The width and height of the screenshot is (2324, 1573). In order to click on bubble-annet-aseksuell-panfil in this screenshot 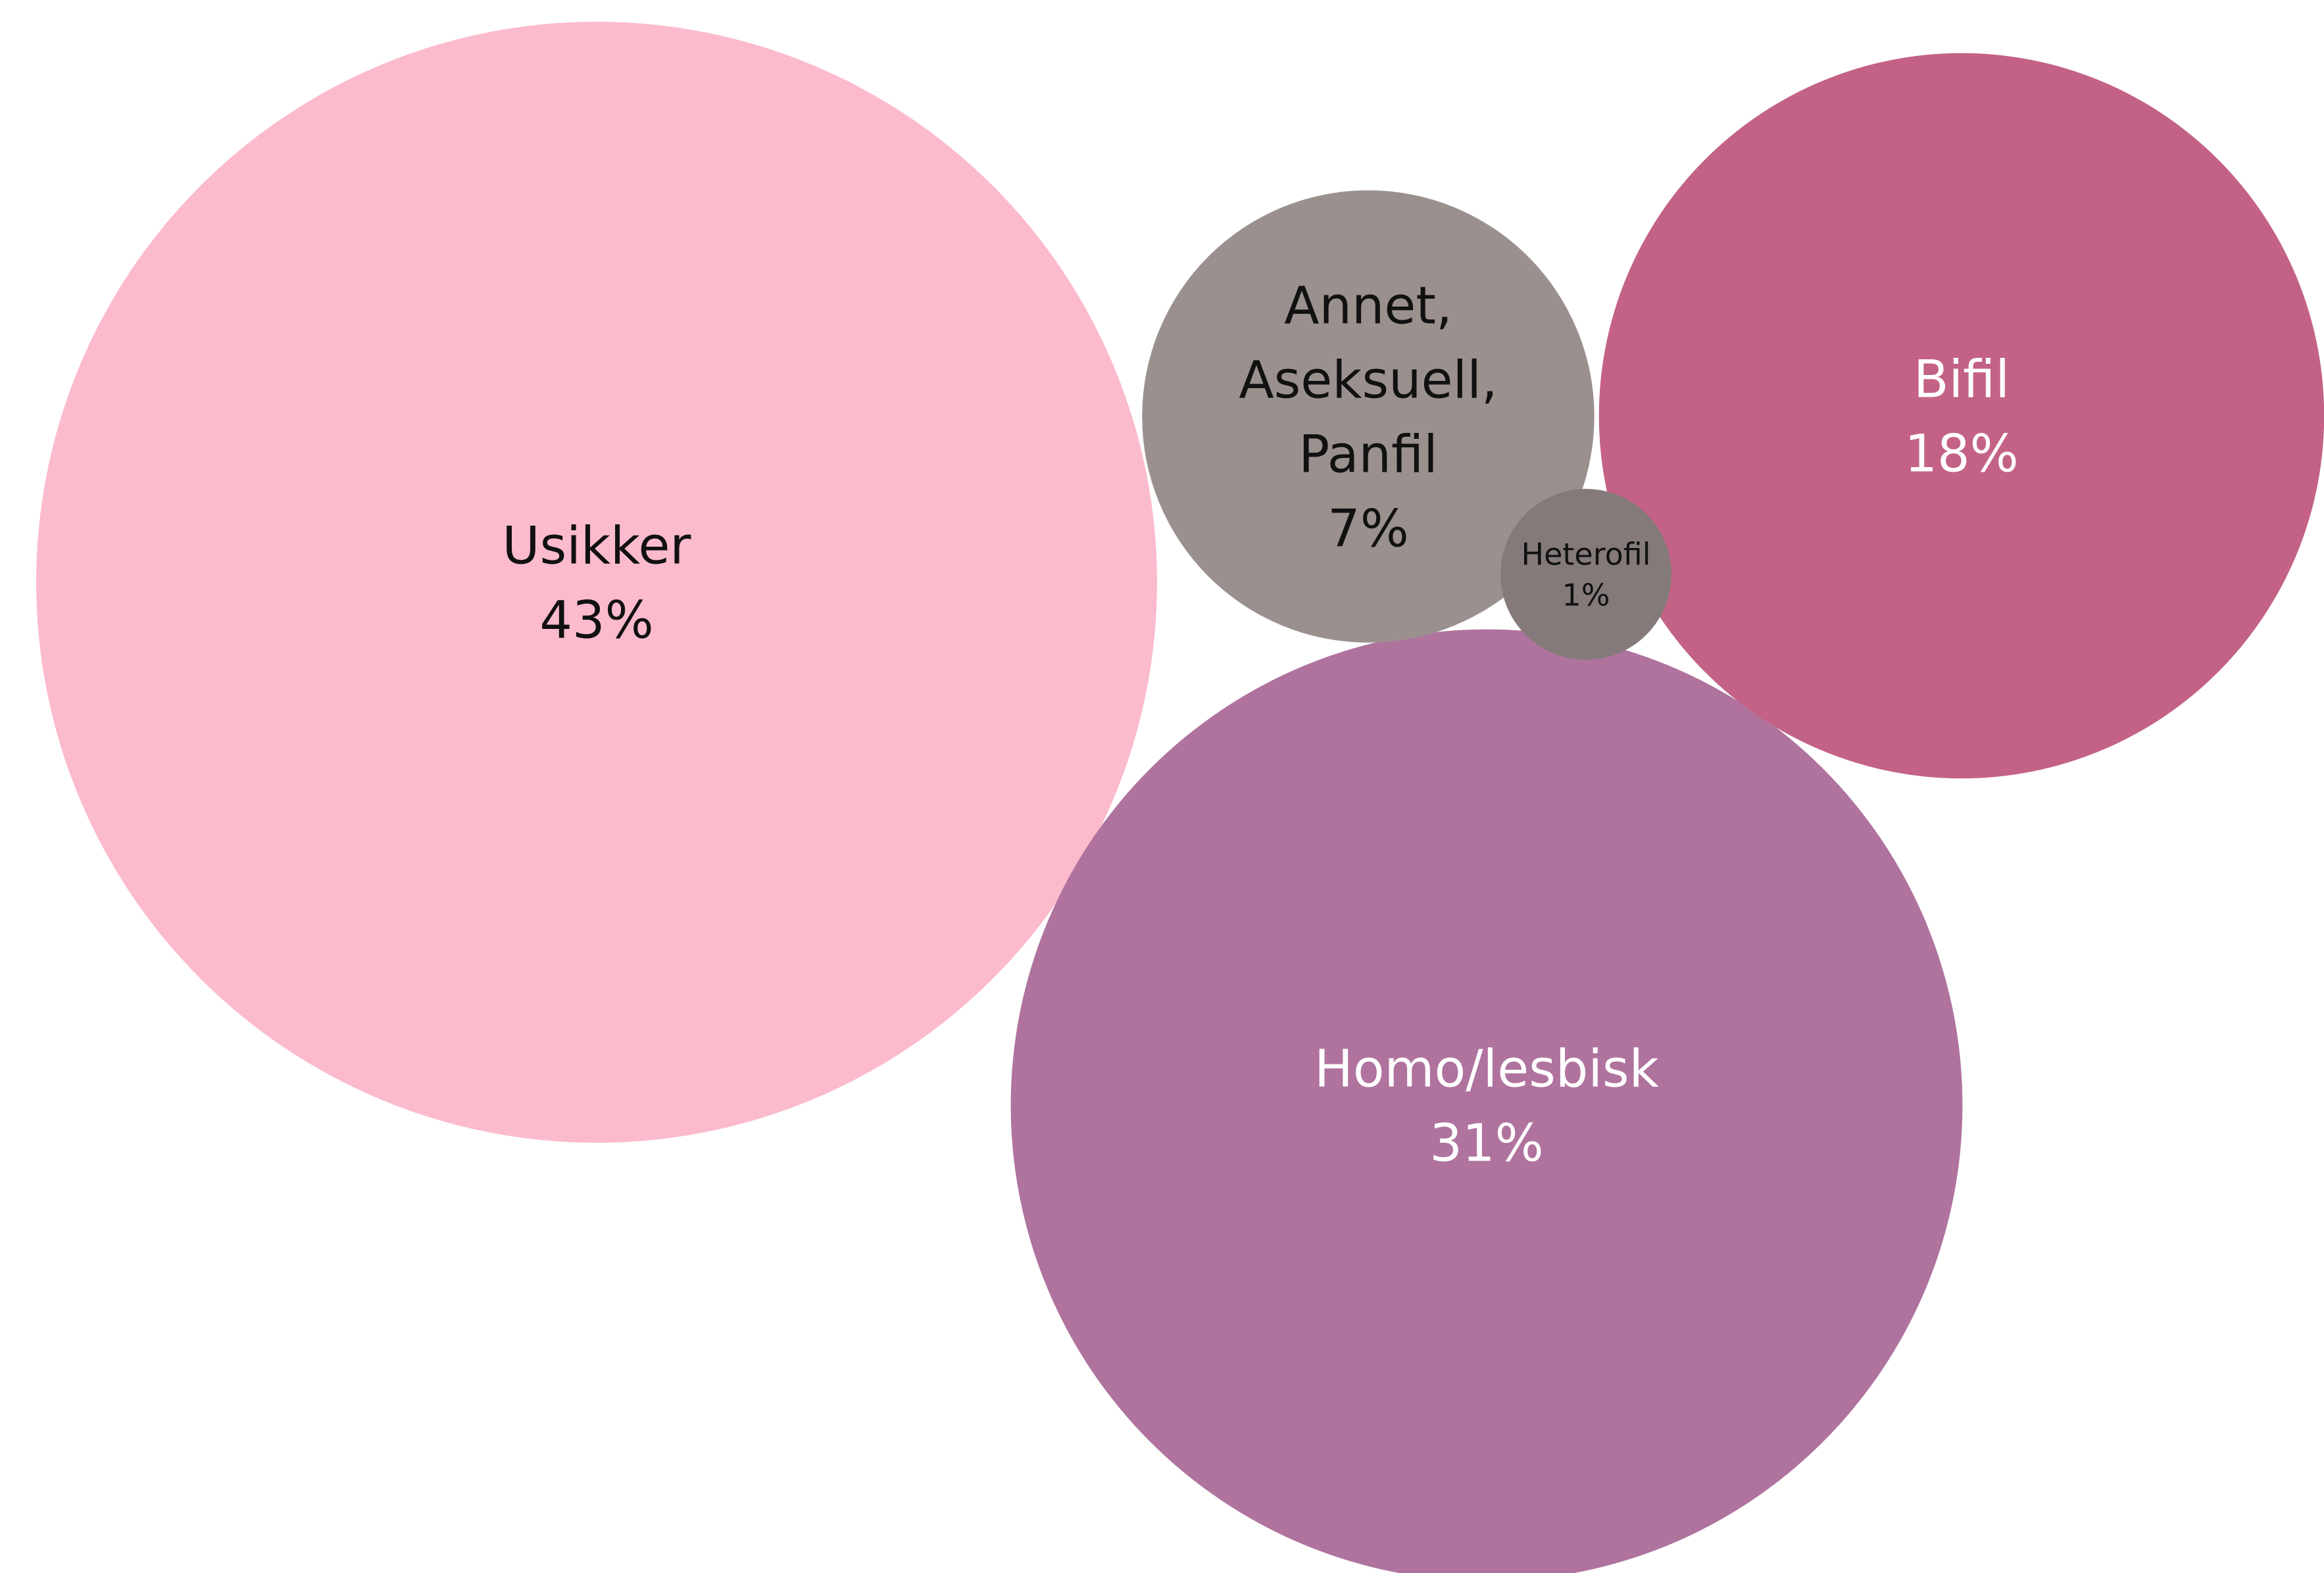, I will do `click(1368, 416)`.